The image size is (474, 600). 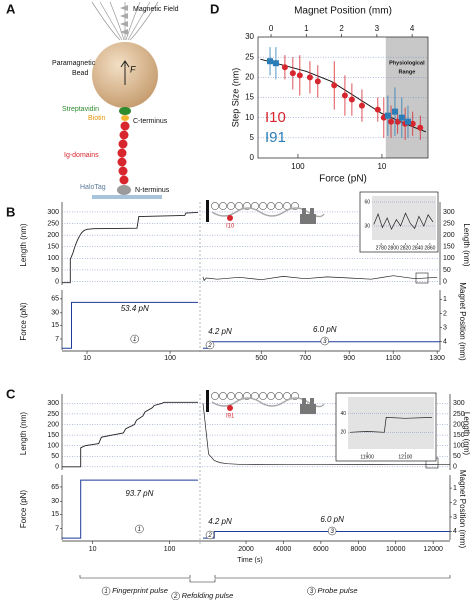 I want to click on shaded-range, so click(x=406, y=97).